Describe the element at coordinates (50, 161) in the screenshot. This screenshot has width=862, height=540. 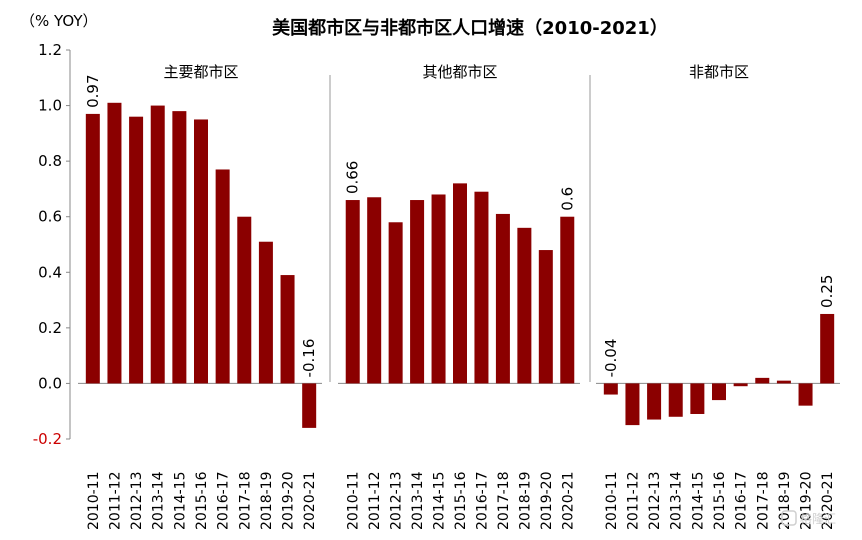
I see `y-tick-label: 0.8` at that location.